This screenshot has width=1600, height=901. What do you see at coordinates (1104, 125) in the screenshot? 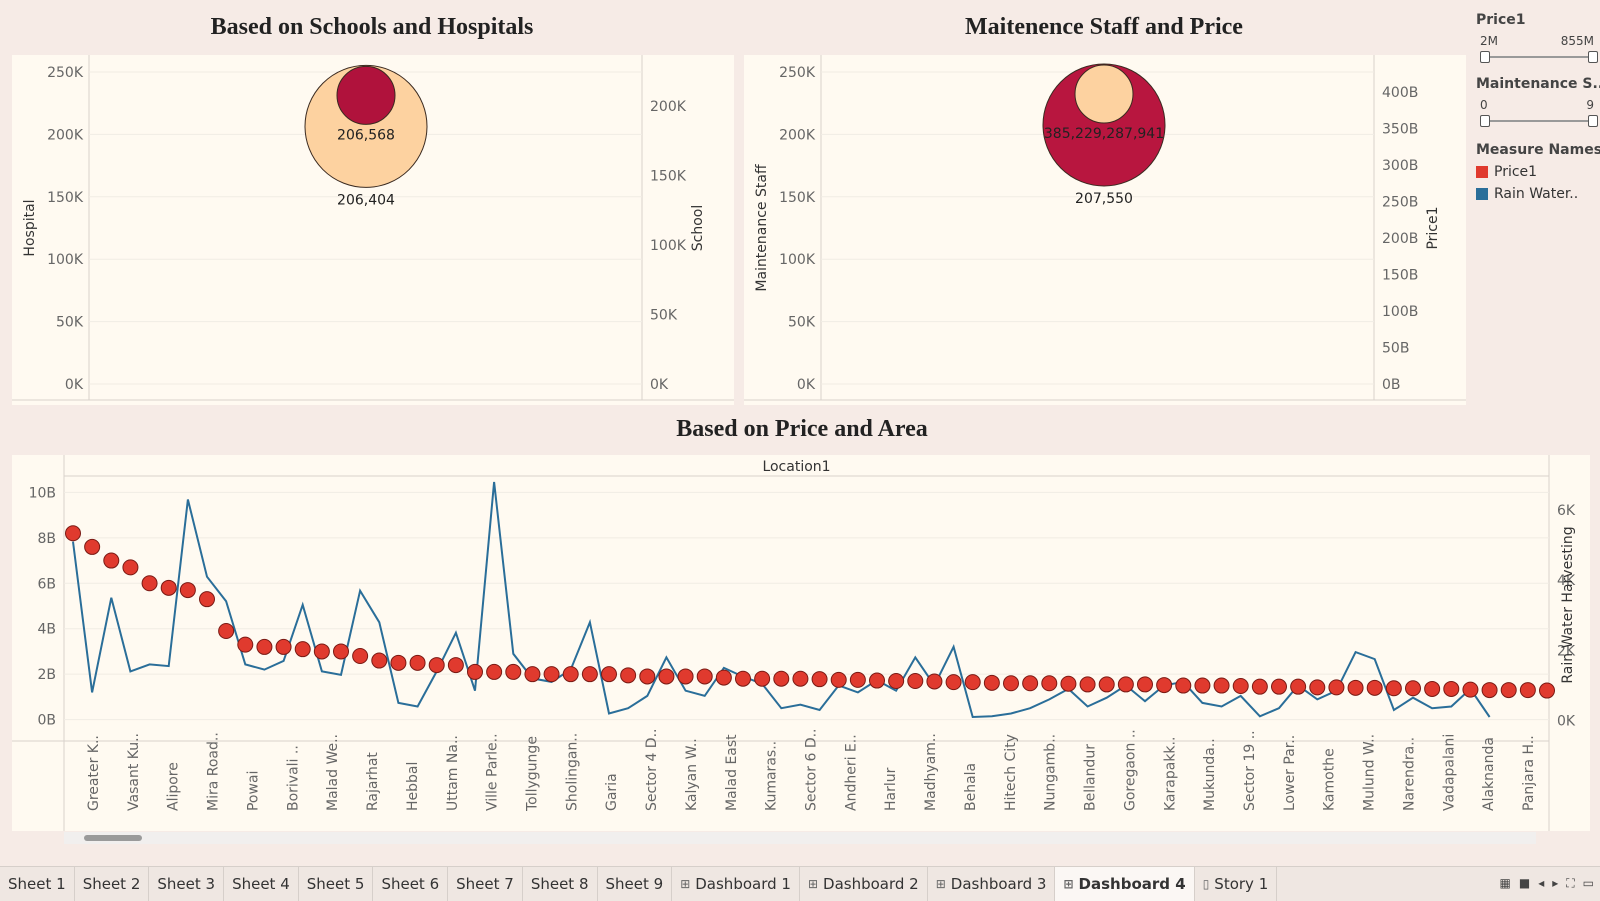
I see `outer-bubble` at bounding box center [1104, 125].